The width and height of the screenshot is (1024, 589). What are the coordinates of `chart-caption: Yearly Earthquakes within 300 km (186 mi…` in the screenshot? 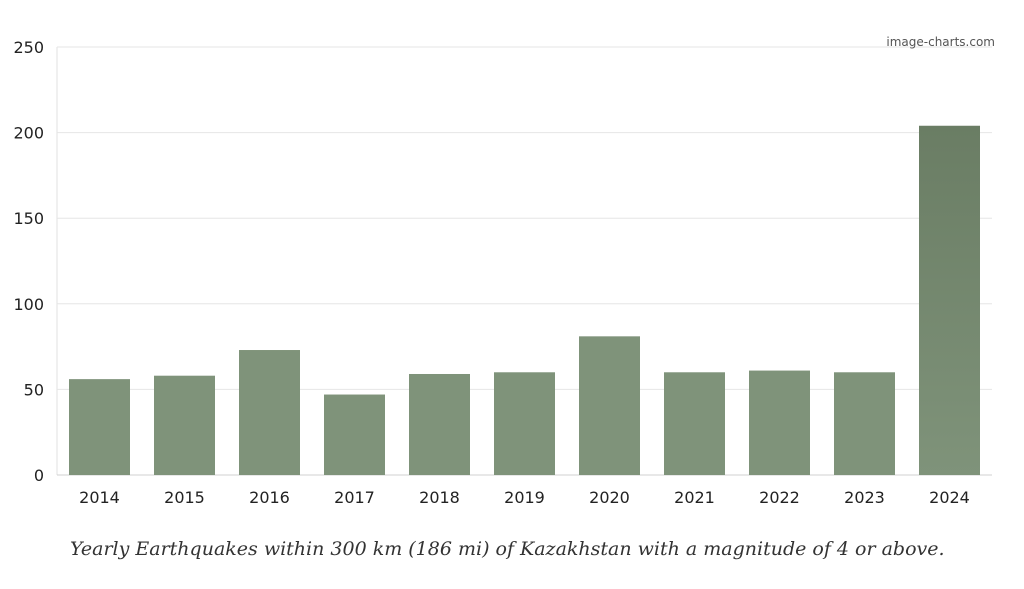 It's located at (507, 549).